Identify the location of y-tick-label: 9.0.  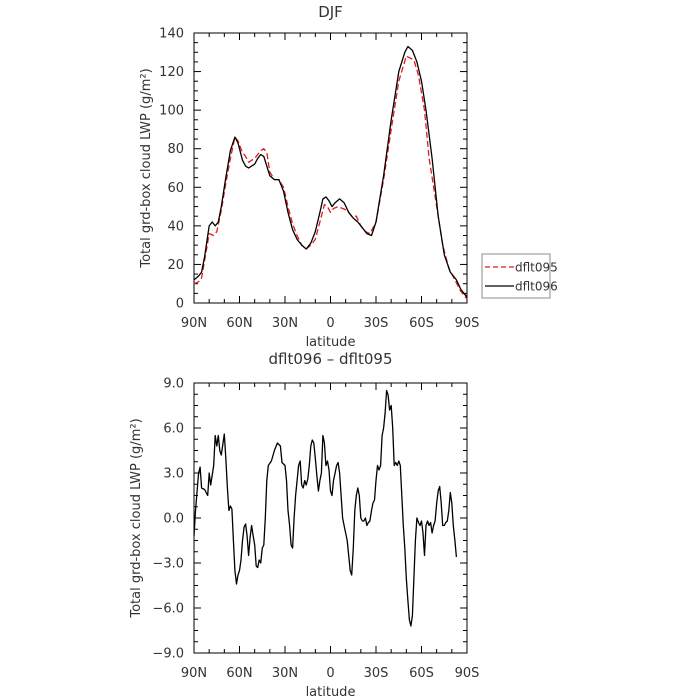
(173, 384).